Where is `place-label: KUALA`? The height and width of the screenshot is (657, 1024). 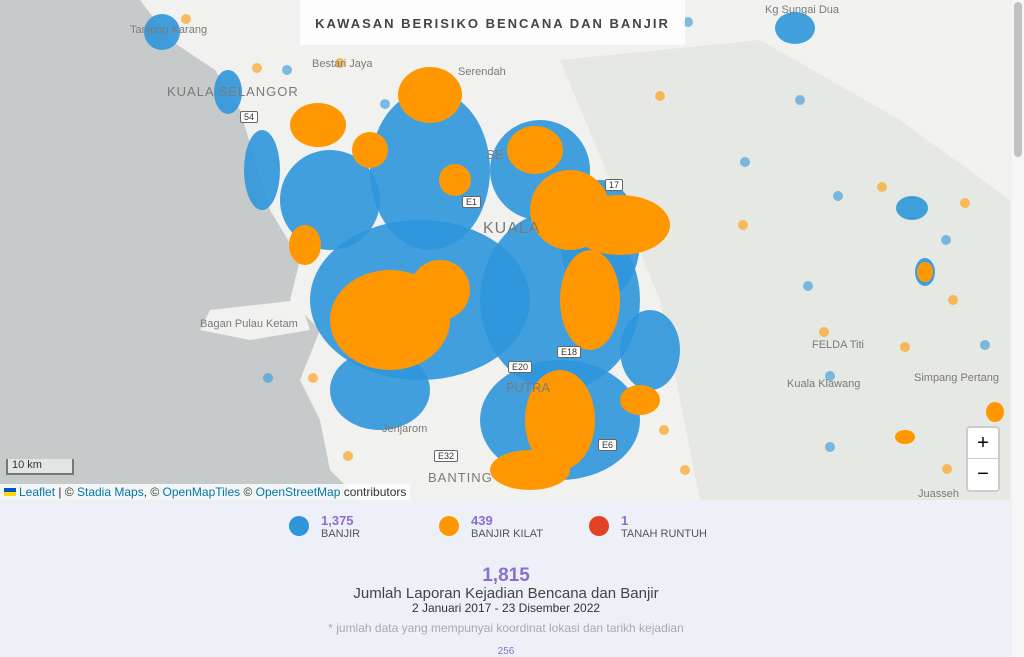 place-label: KUALA is located at coordinates (512, 228).